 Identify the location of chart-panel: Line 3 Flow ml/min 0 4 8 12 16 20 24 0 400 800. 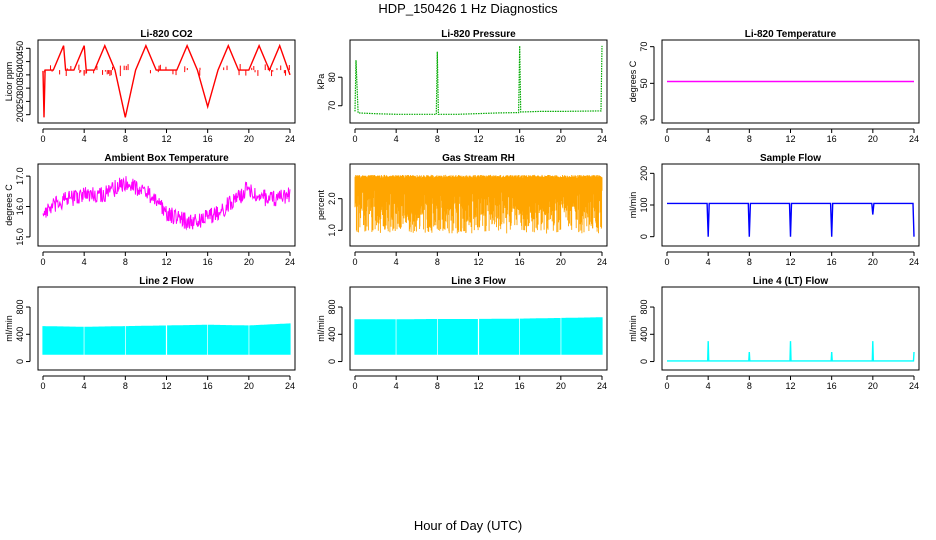
(462, 333).